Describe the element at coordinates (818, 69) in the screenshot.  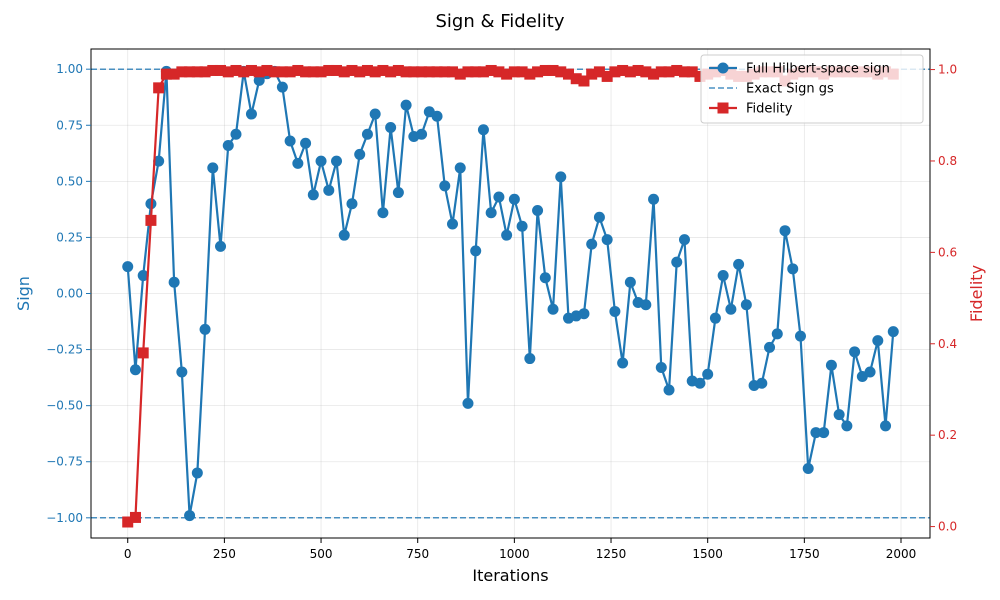
I see `legend-label: Full Hilbert-space sign` at that location.